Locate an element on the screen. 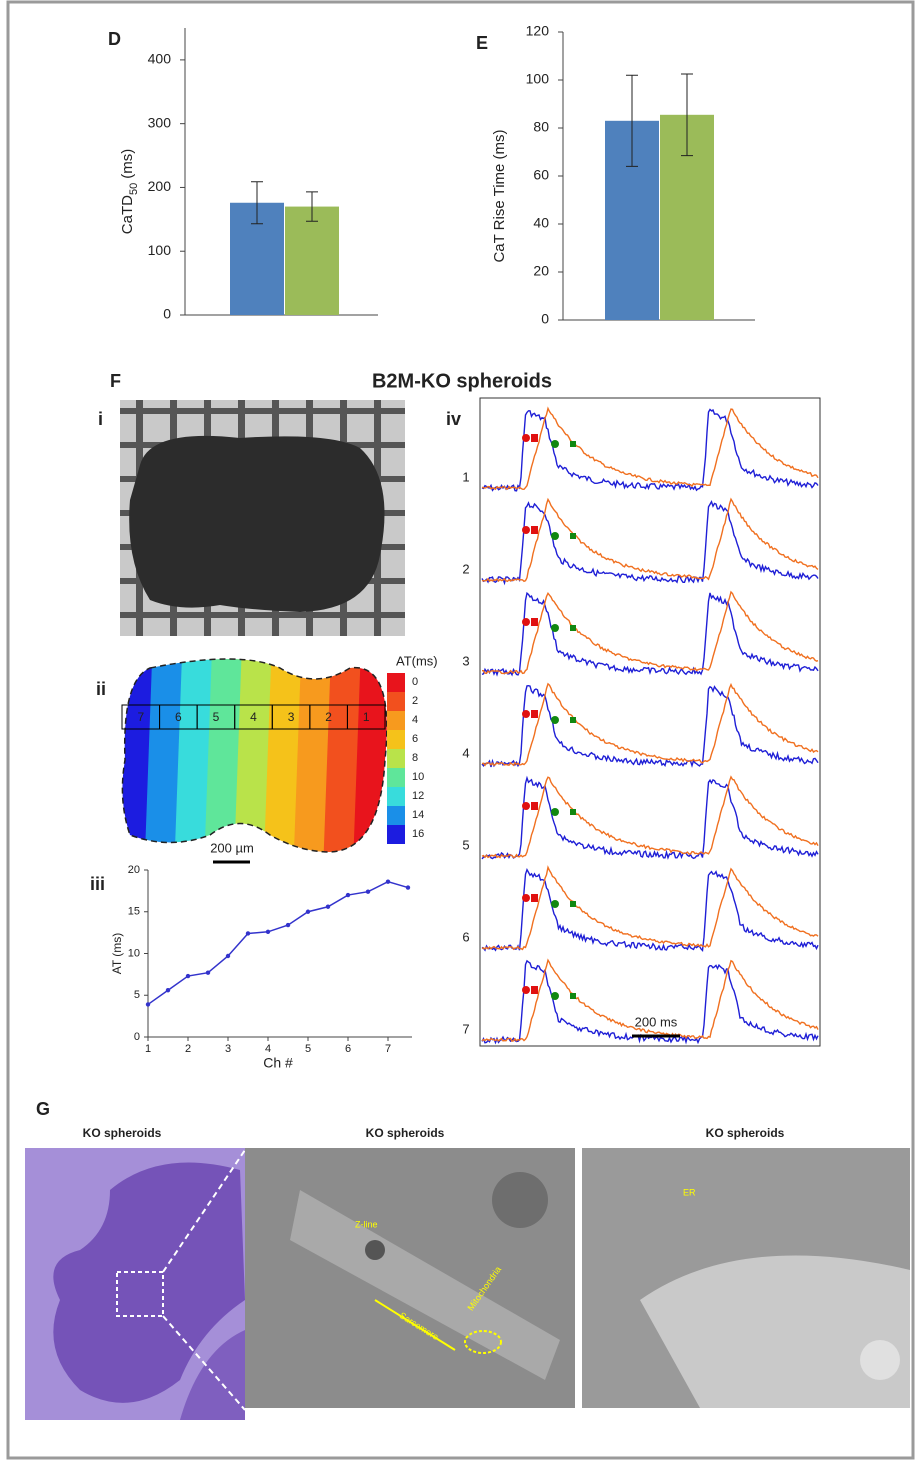 The height and width of the screenshot is (1466, 917). channel-boxes: 7 6 5 4 3 2 1 is located at coordinates (253, 717).